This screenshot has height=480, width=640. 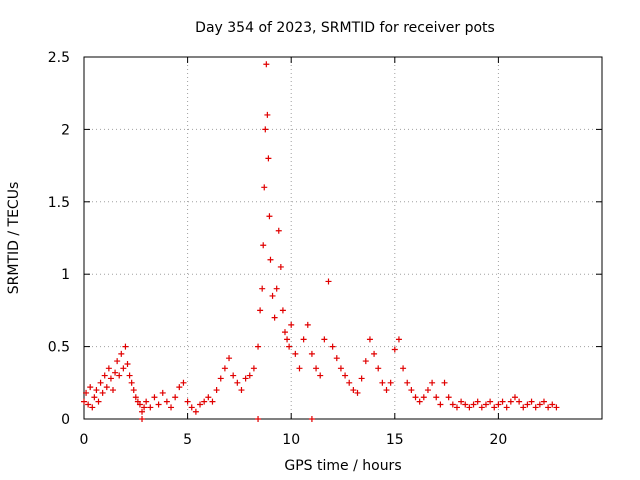 I want to click on x-tick-label: 10, so click(x=291, y=440).